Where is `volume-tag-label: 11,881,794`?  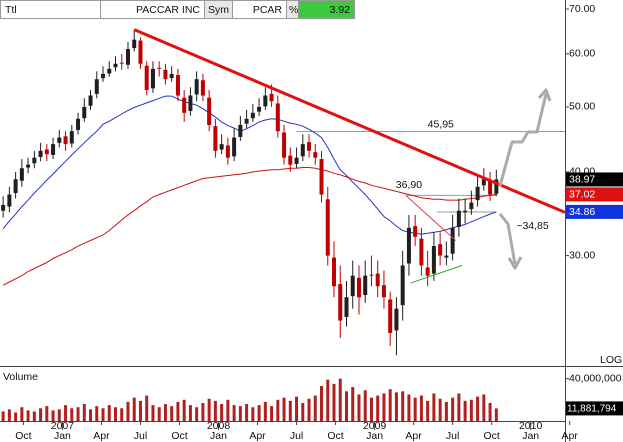
volume-tag-label: 11,881,794 is located at coordinates (592, 409).